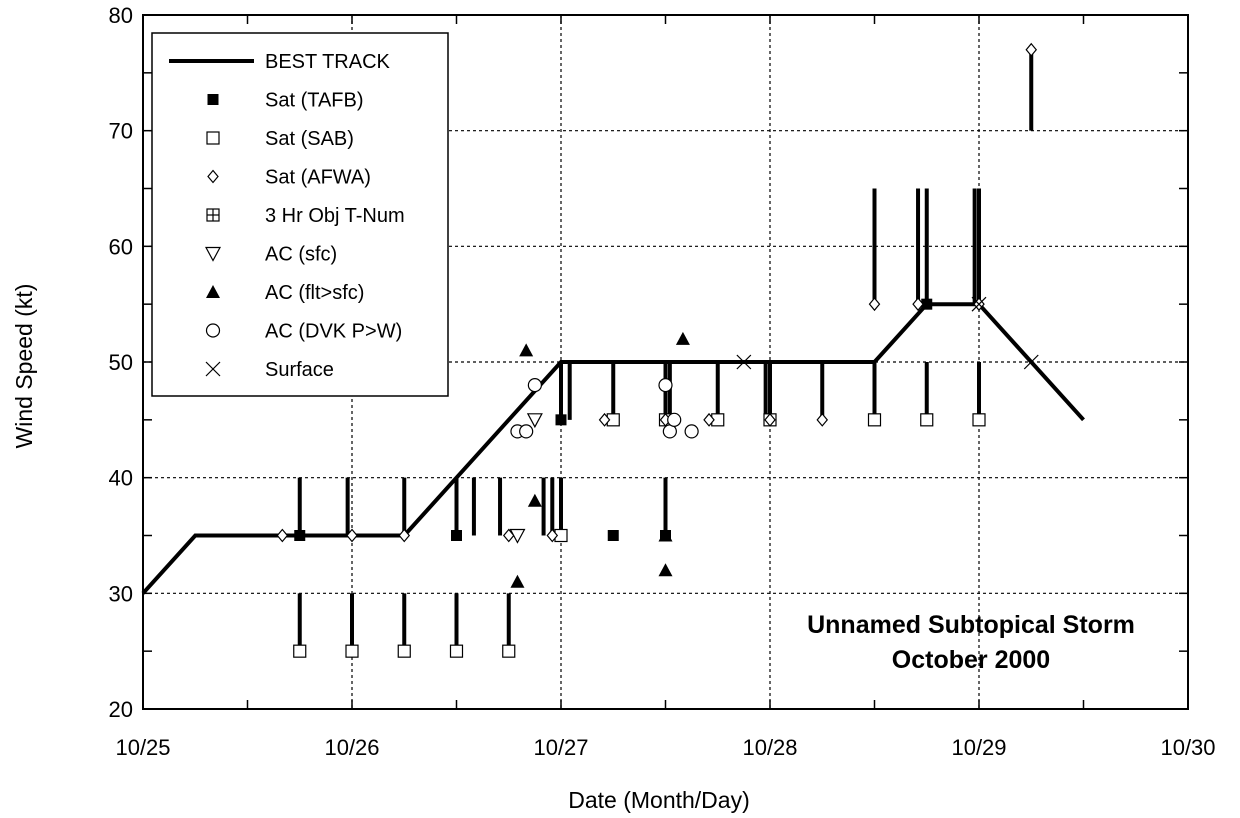 The width and height of the screenshot is (1240, 818). What do you see at coordinates (299, 370) in the screenshot?
I see `legend-label-surface: Surface` at bounding box center [299, 370].